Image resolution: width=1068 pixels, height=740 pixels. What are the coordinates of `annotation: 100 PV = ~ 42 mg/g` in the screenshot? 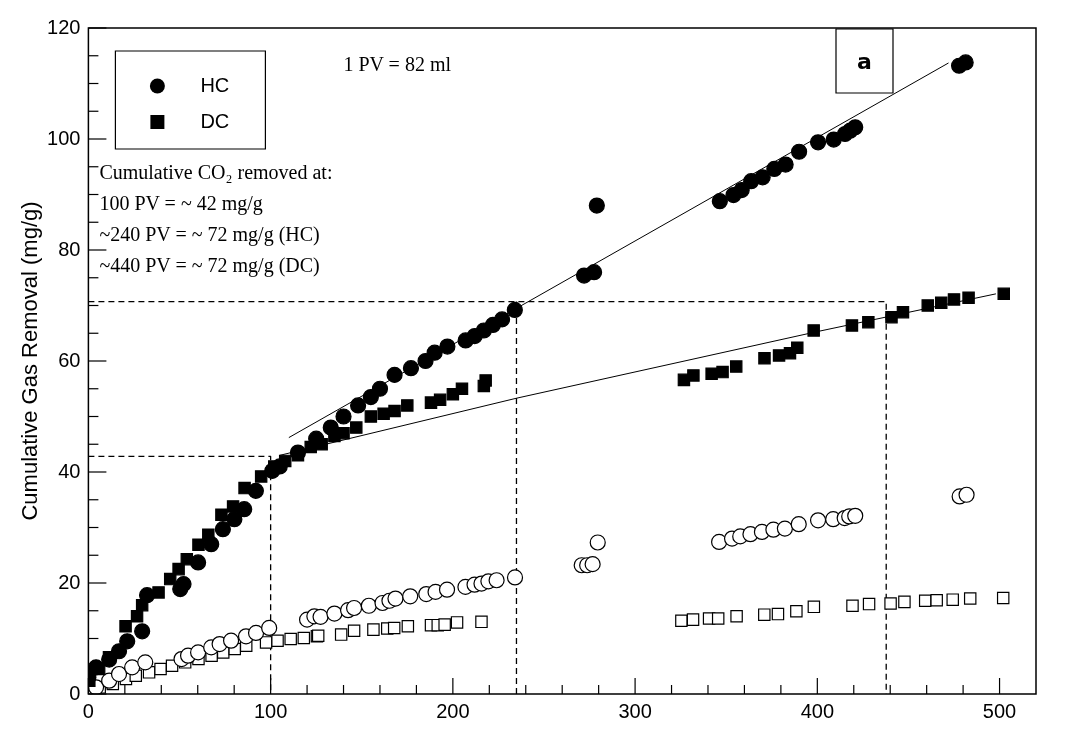 It's located at (181, 204).